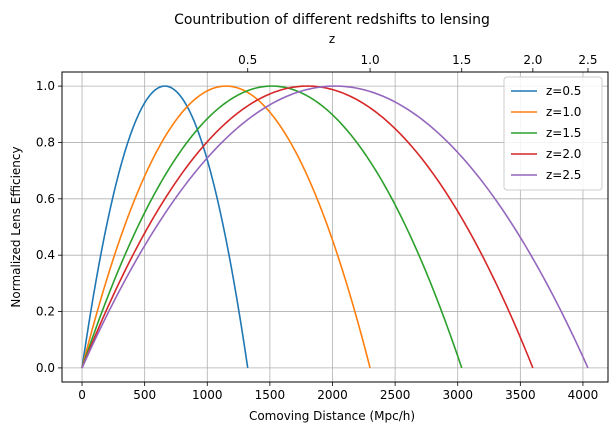 The width and height of the screenshot is (613, 433). I want to click on top-tick-label: 1.0, so click(370, 60).